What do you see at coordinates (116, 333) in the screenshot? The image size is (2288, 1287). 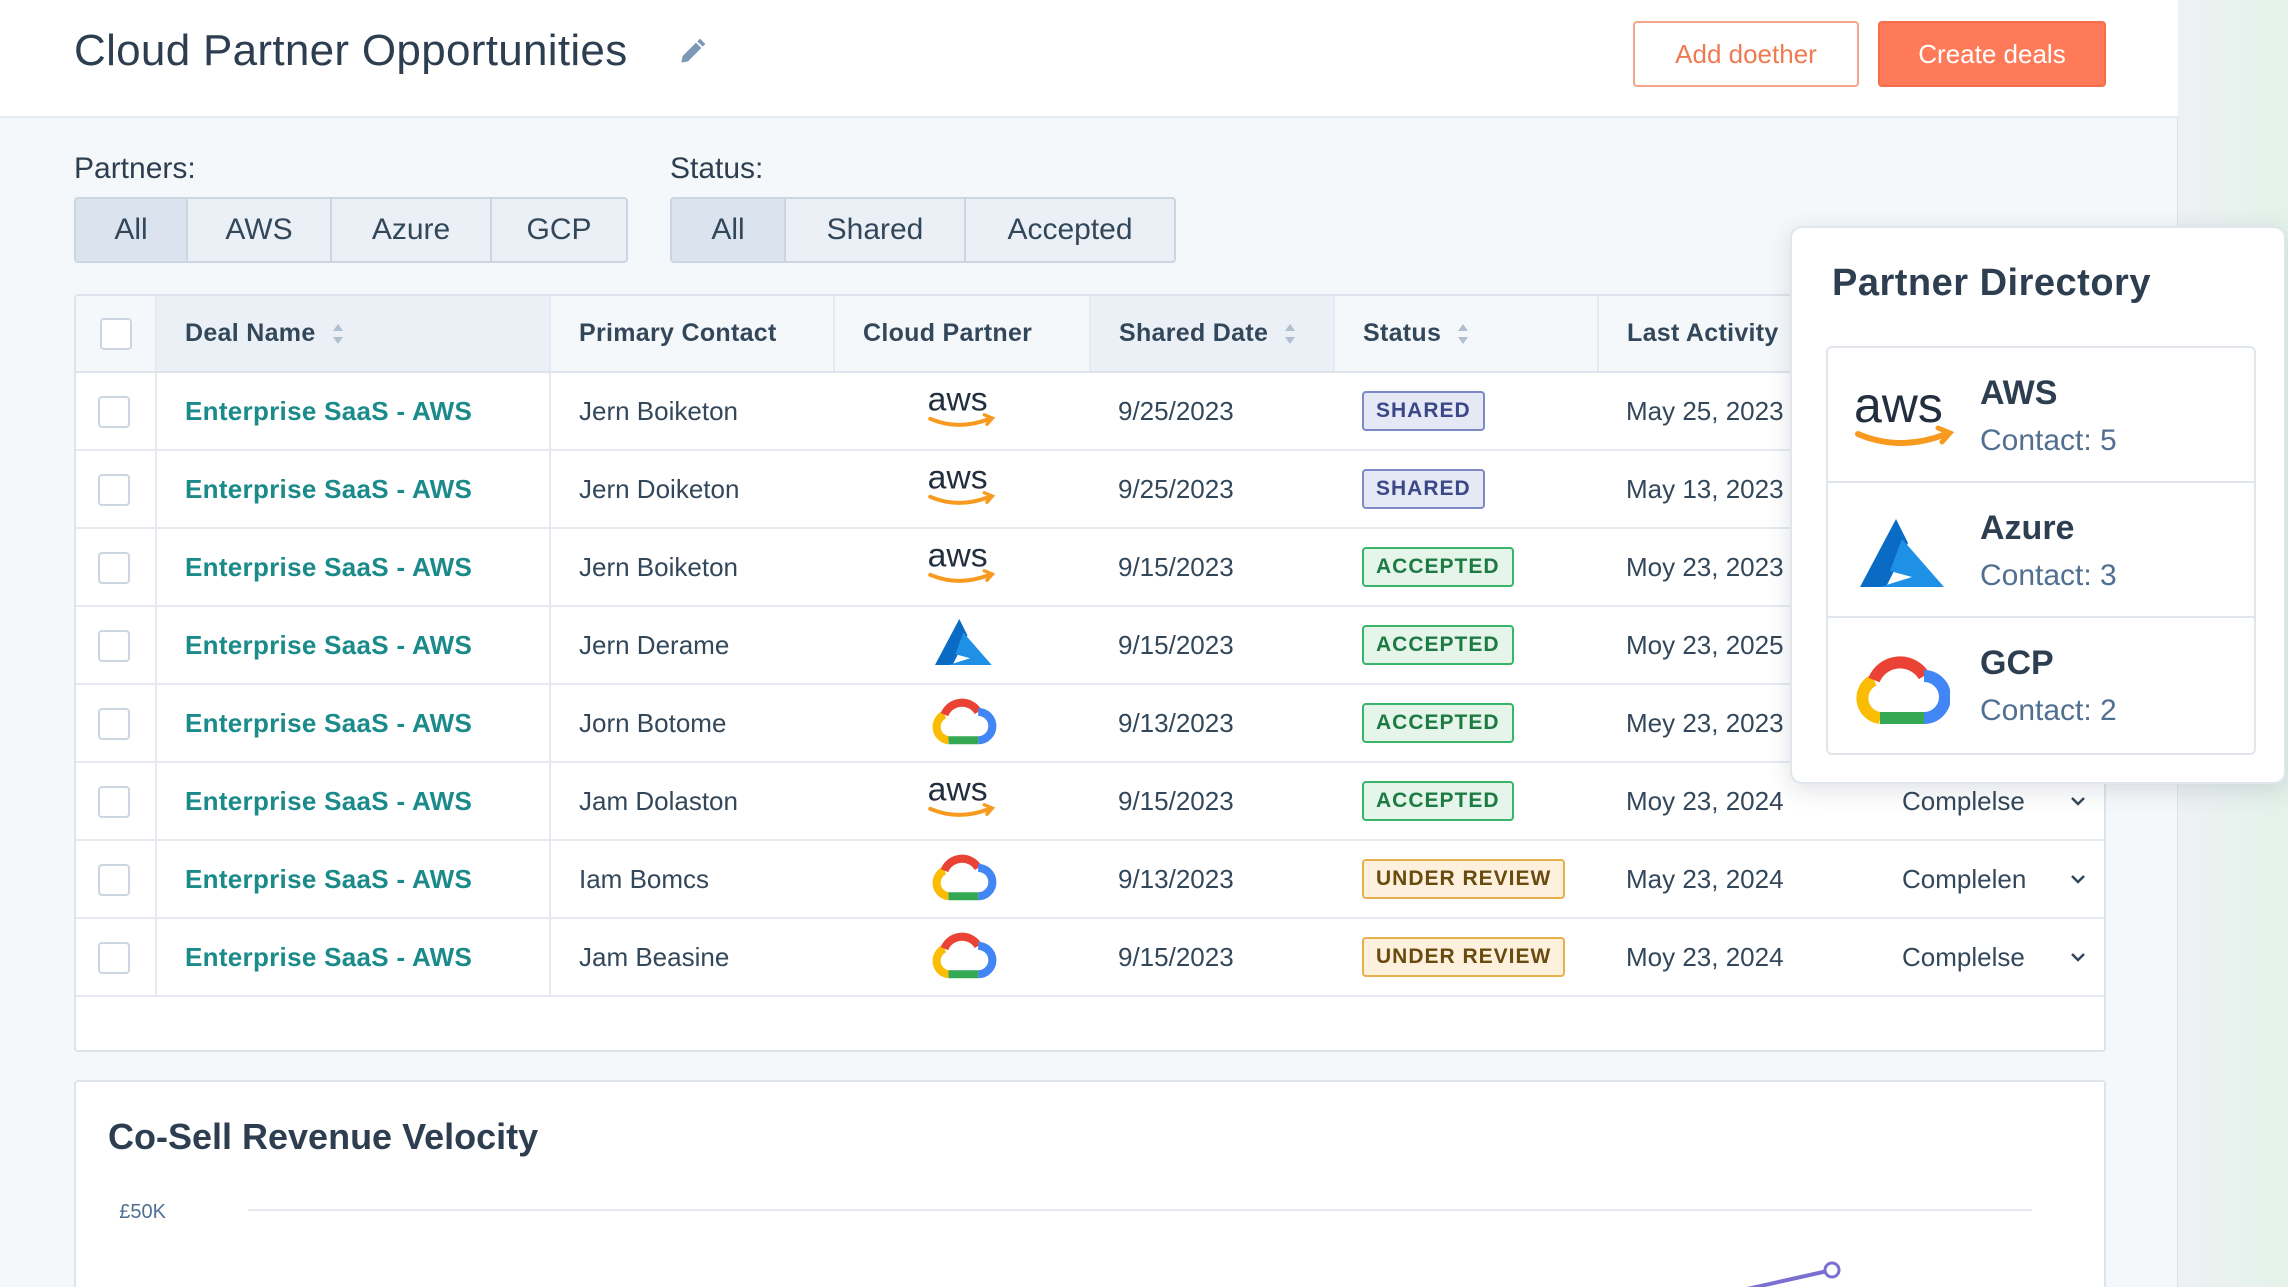 I see `select-all-checkbox` at bounding box center [116, 333].